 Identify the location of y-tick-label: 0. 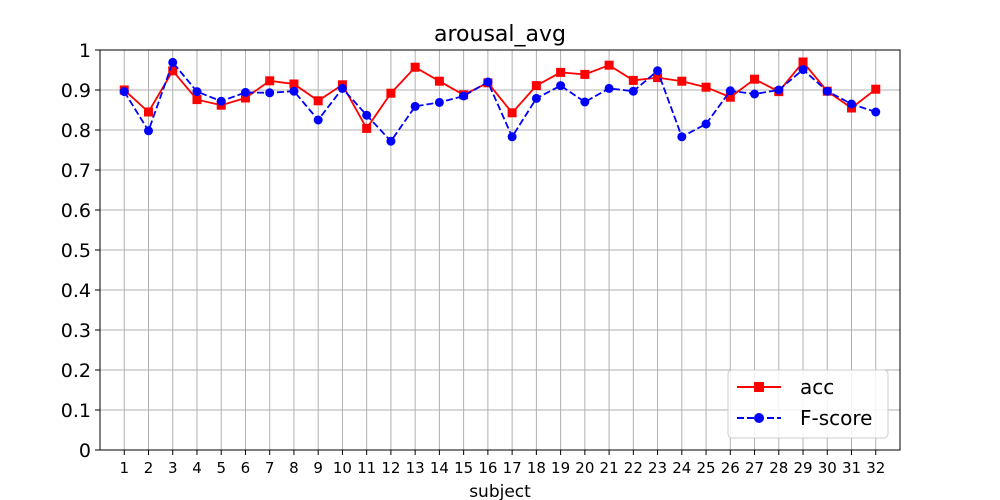
(85, 451).